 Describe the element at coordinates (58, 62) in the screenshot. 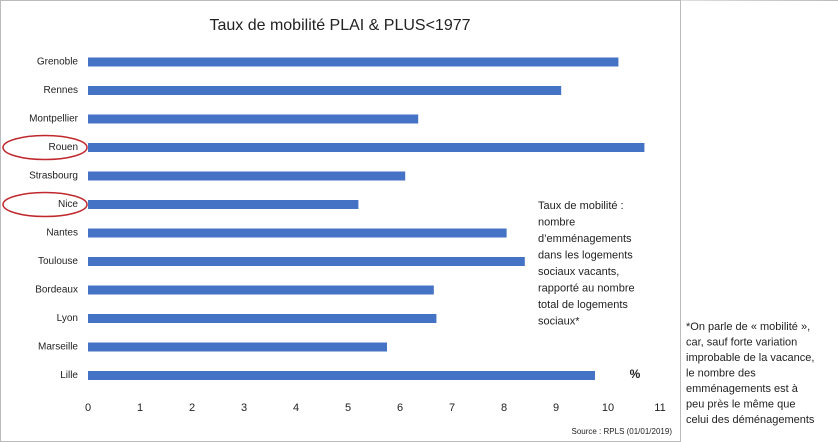

I see `y-tick-label: Grenoble` at that location.